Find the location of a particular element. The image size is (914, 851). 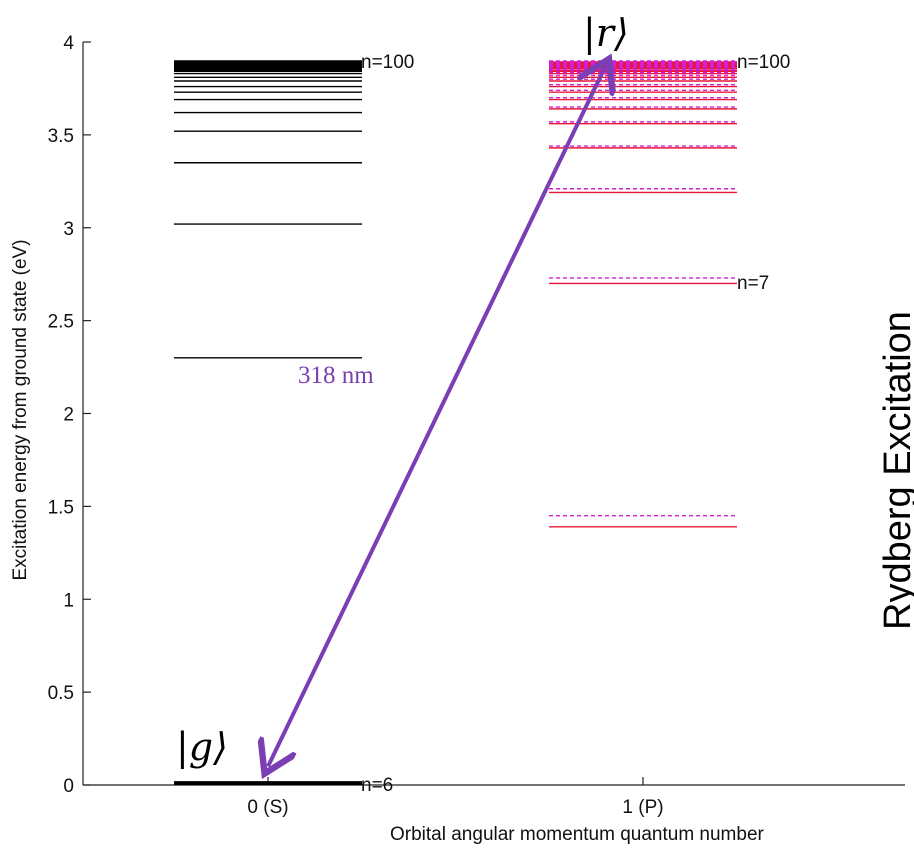

n-label-p-bottom: n=7 is located at coordinates (753, 283).